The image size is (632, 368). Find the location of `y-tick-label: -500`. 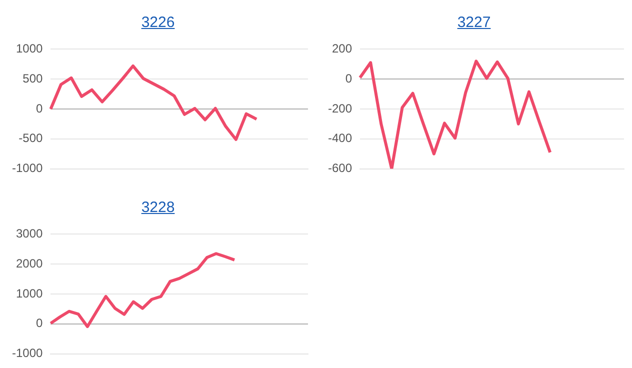

y-tick-label: -500 is located at coordinates (31, 138).